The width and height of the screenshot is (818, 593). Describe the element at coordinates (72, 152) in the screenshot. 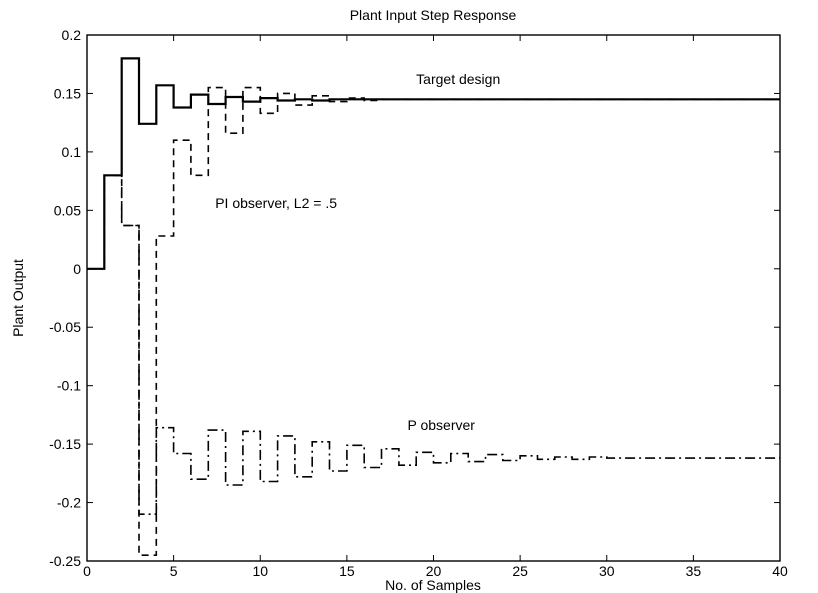

I see `y-tick-label: 0.1` at that location.